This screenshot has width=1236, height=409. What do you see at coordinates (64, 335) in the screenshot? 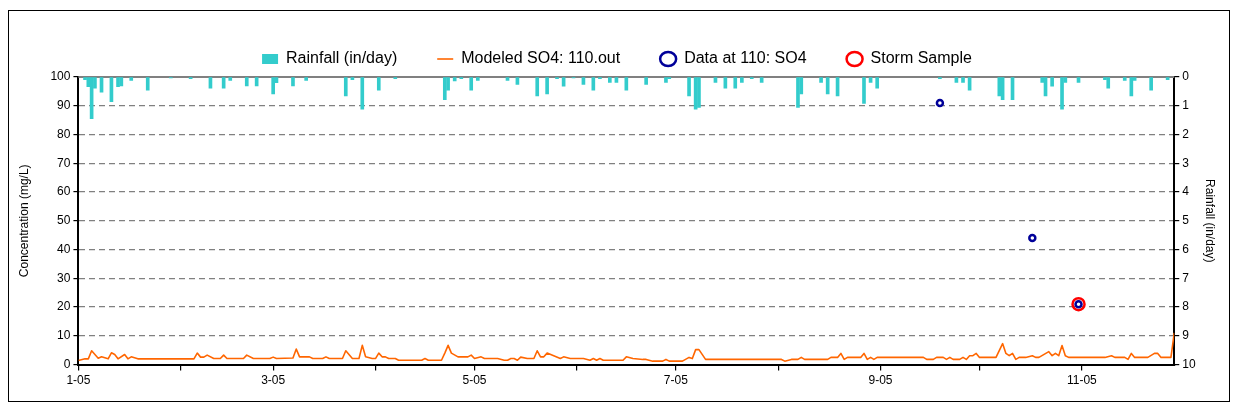
I see `y-tick-label: 10` at bounding box center [64, 335].